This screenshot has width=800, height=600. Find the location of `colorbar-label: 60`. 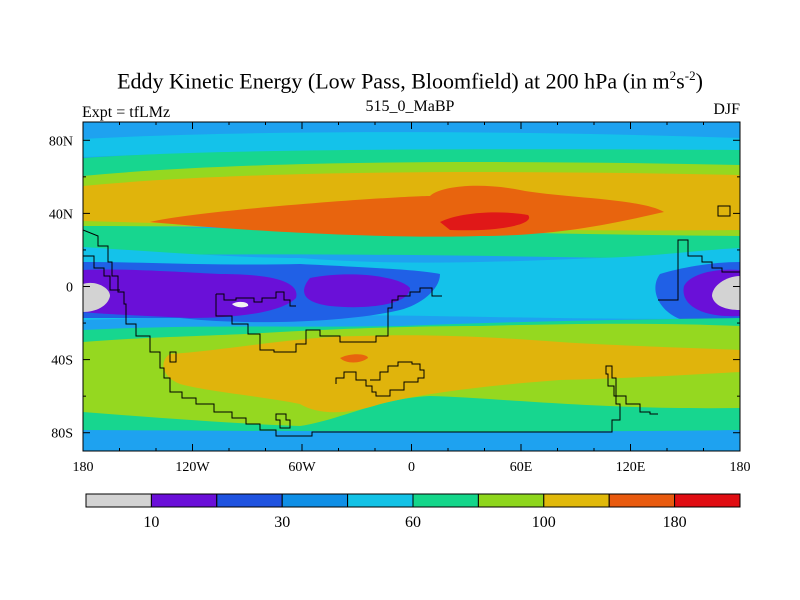

colorbar-label: 60 is located at coordinates (413, 522).